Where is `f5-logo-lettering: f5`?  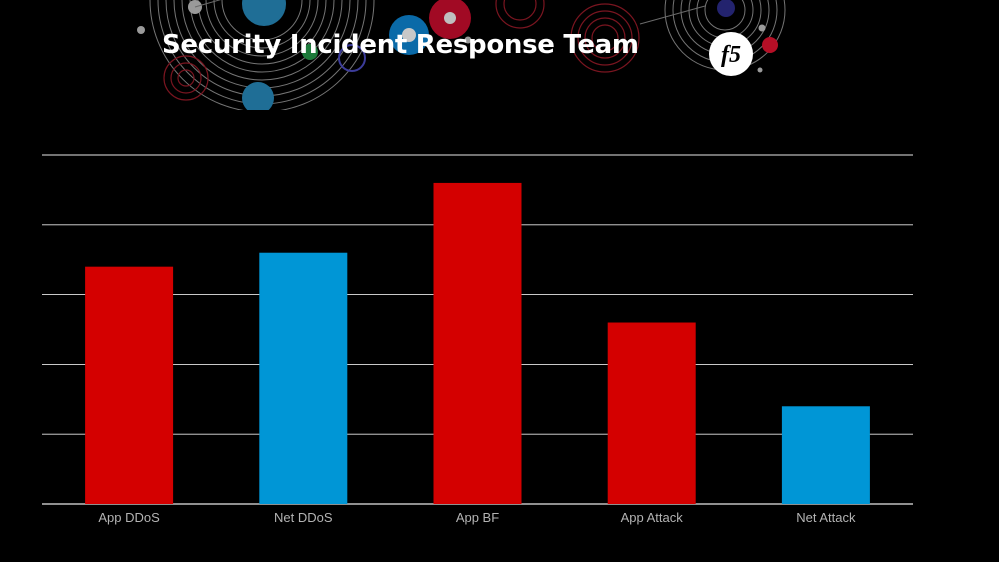
f5-logo-lettering: f5 is located at coordinates (731, 55).